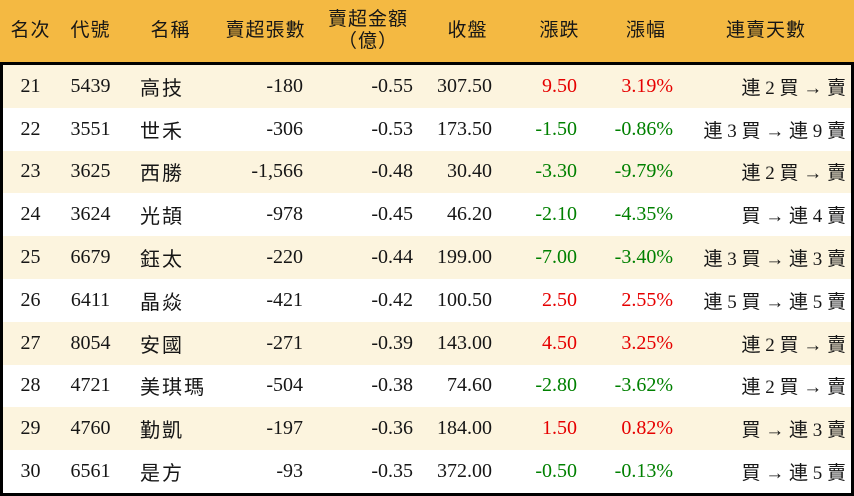 The height and width of the screenshot is (496, 854). Describe the element at coordinates (30, 471) in the screenshot. I see `rank-cell: 30` at that location.